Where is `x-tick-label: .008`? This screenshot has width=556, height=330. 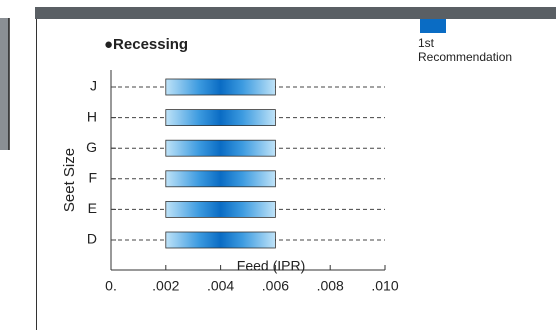
x-tick-label: .008 is located at coordinates (330, 286).